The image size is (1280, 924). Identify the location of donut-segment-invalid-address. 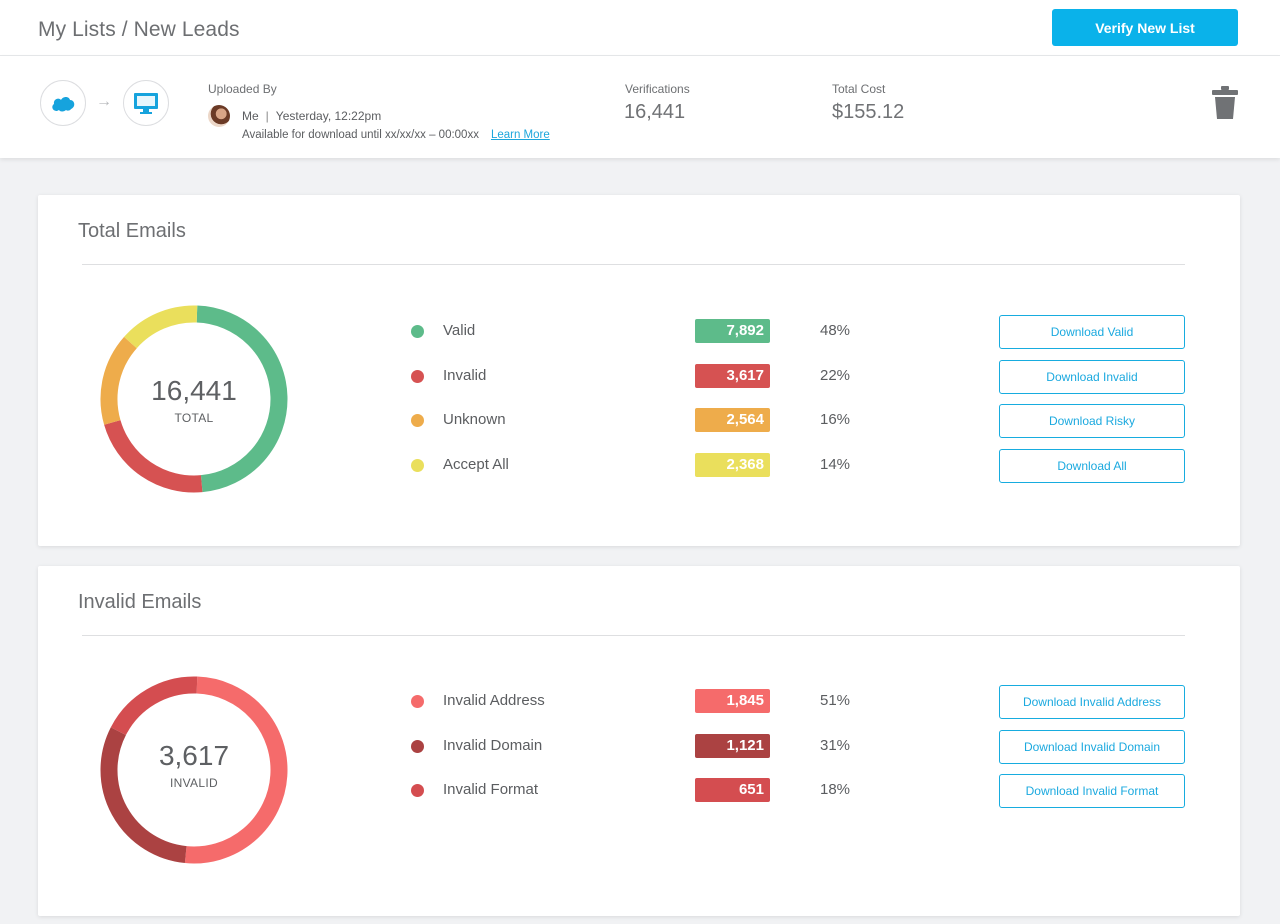
(236, 770).